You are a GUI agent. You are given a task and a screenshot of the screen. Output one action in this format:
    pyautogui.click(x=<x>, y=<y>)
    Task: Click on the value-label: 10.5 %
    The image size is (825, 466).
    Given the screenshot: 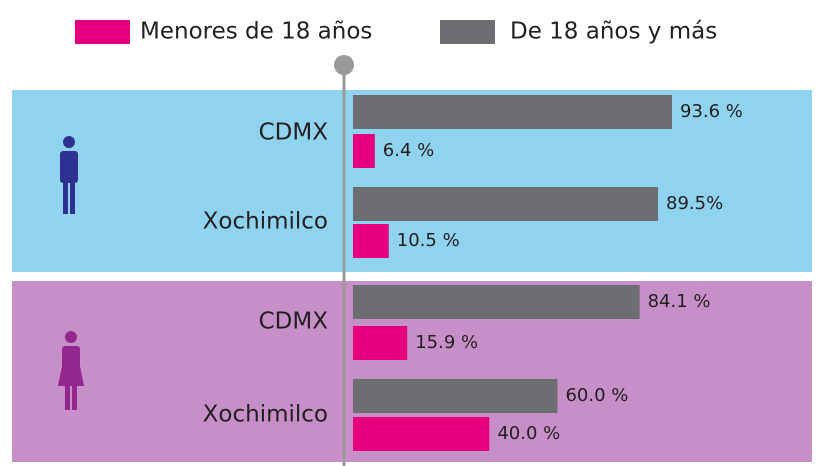 What is the action you would take?
    pyautogui.click(x=428, y=240)
    